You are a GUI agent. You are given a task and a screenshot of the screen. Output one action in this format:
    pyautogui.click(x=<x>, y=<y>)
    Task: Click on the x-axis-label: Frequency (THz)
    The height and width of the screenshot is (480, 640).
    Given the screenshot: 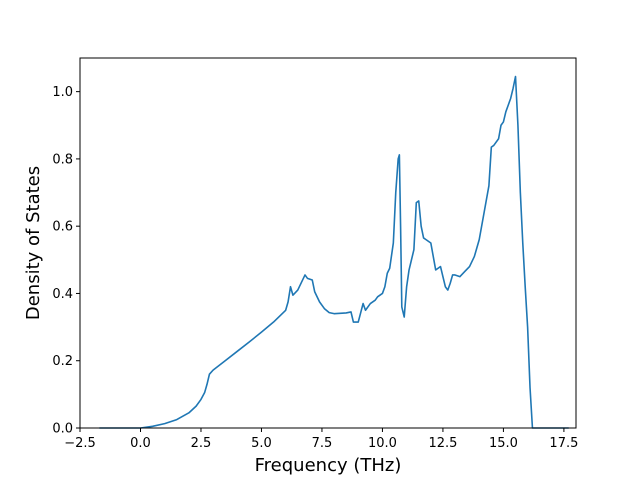 What is the action you would take?
    pyautogui.click(x=328, y=465)
    